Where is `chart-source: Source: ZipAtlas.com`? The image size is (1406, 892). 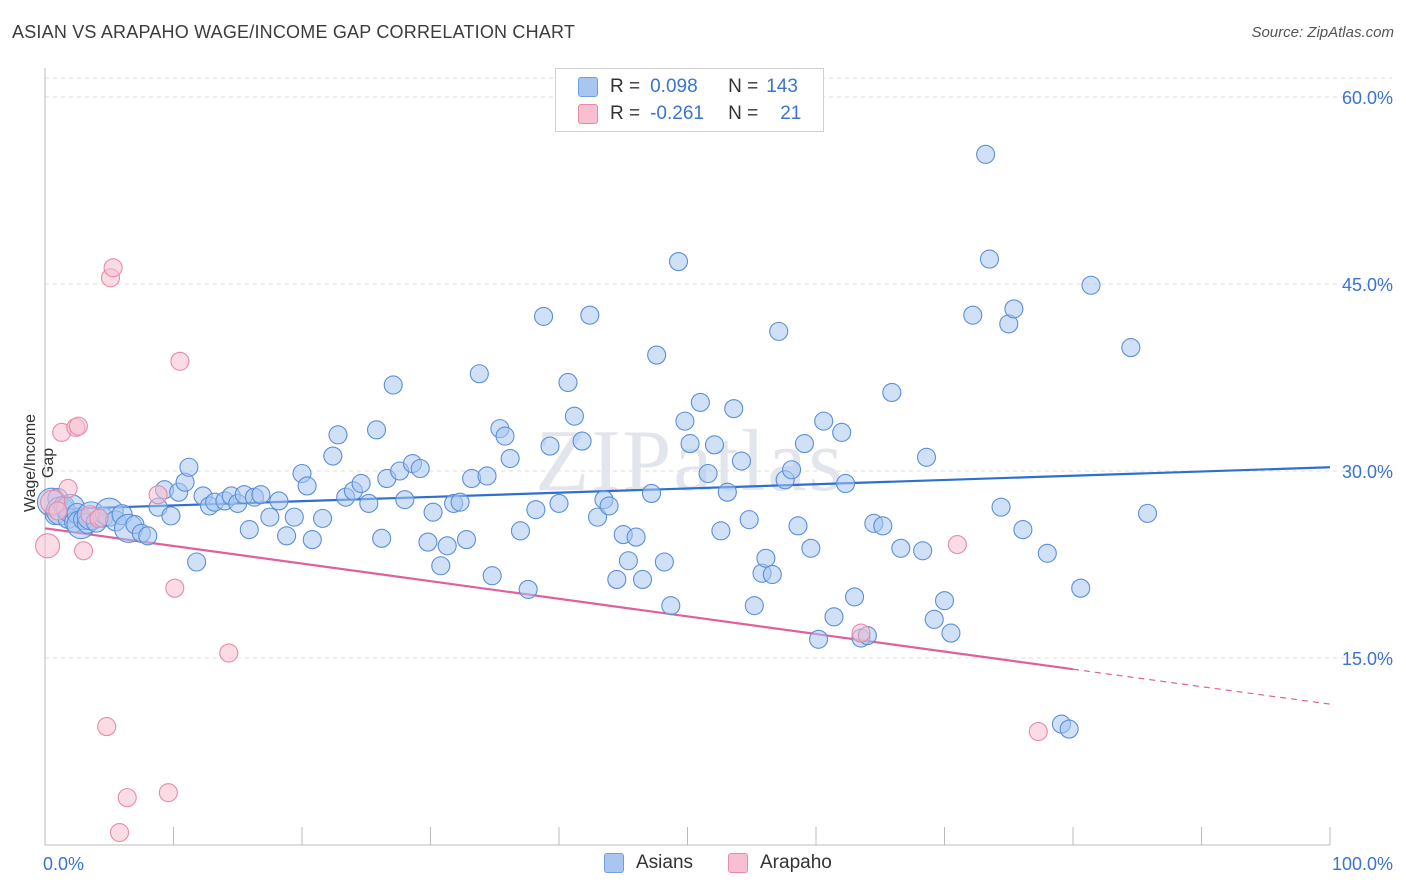
chart-source: Source: ZipAtlas.com is located at coordinates (1322, 32).